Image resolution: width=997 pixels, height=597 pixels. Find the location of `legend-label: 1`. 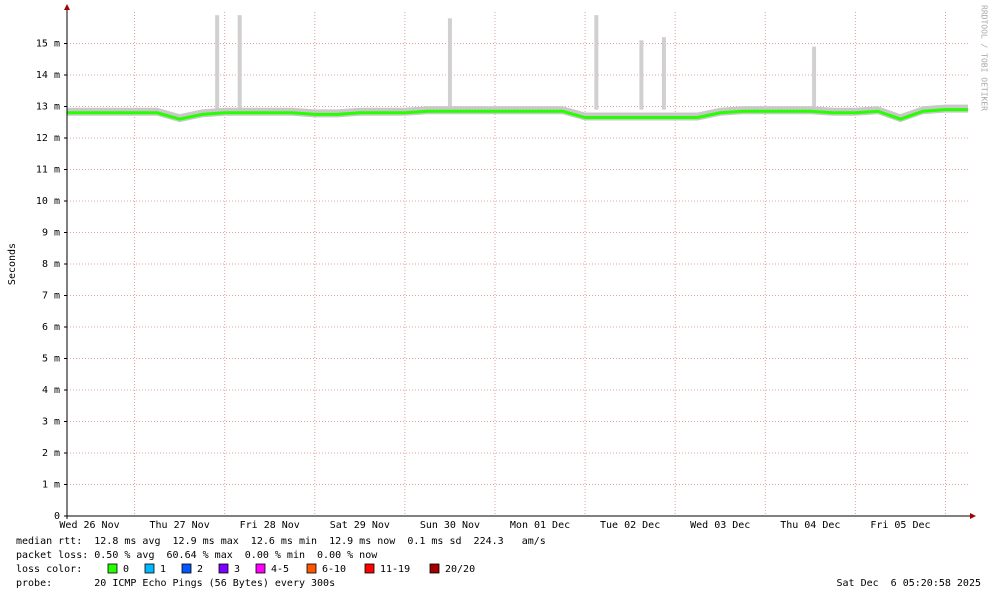

legend-label: 1 is located at coordinates (163, 569).